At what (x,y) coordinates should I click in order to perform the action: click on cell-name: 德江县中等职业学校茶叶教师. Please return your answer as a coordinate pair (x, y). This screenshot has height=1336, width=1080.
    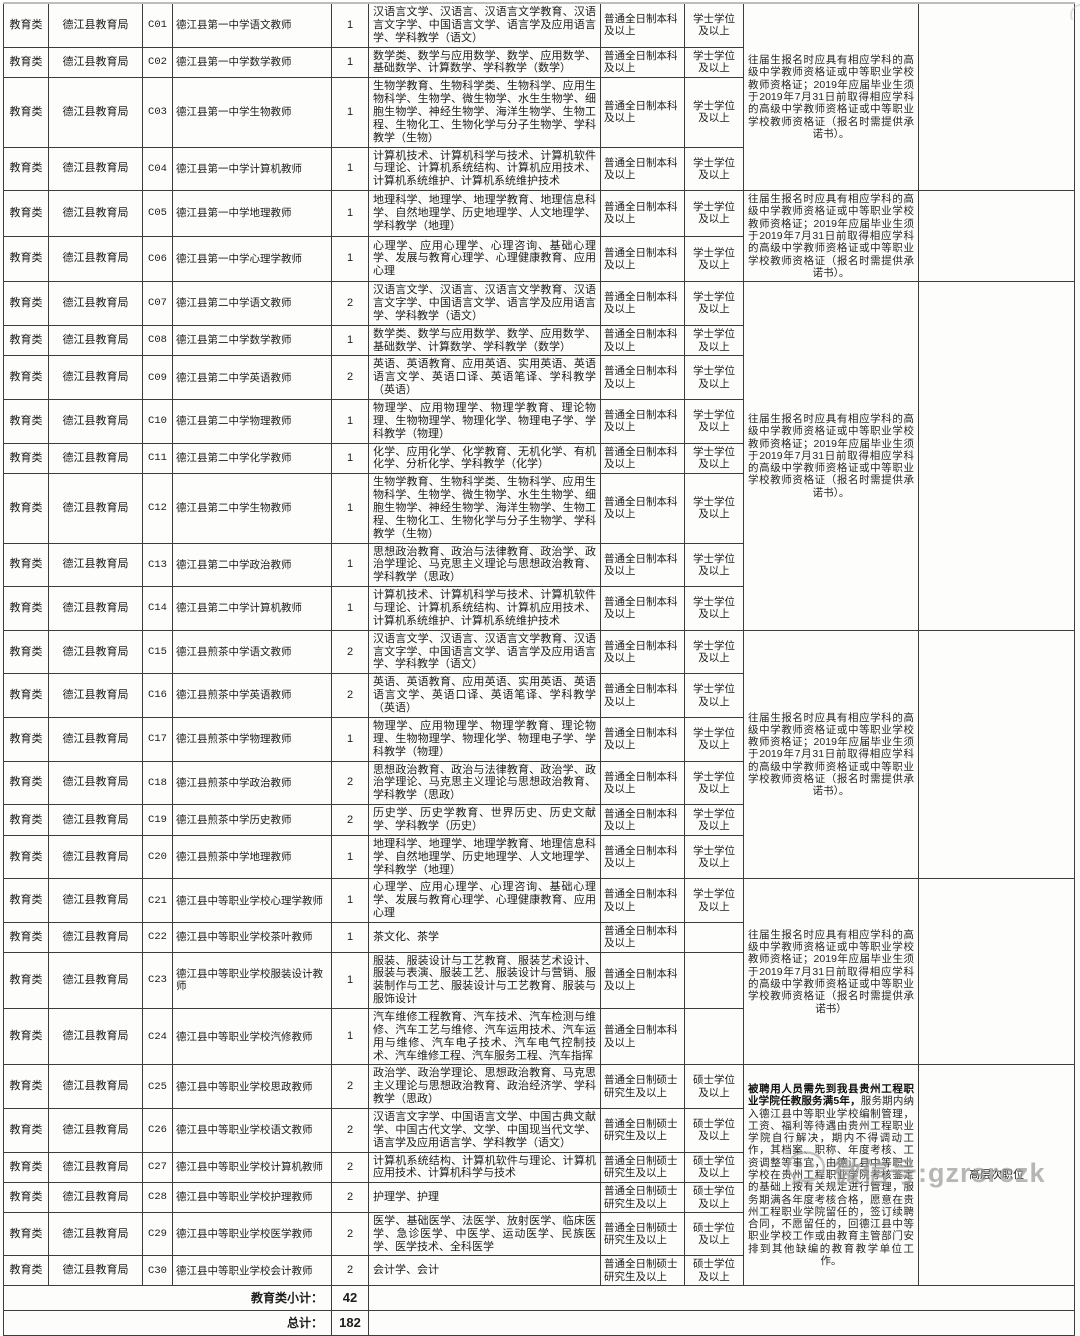
    Looking at the image, I should click on (252, 937).